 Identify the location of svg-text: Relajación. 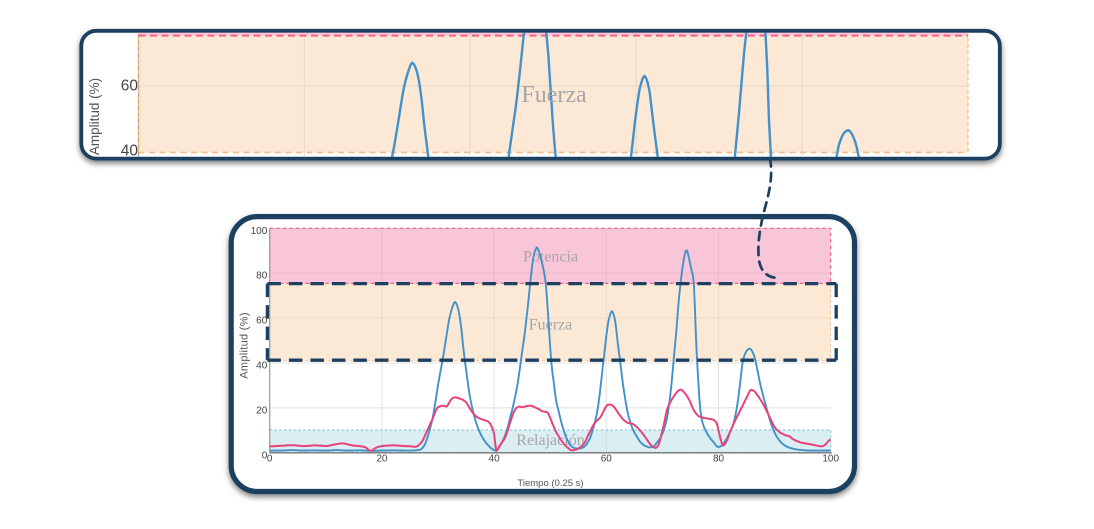
(550, 440).